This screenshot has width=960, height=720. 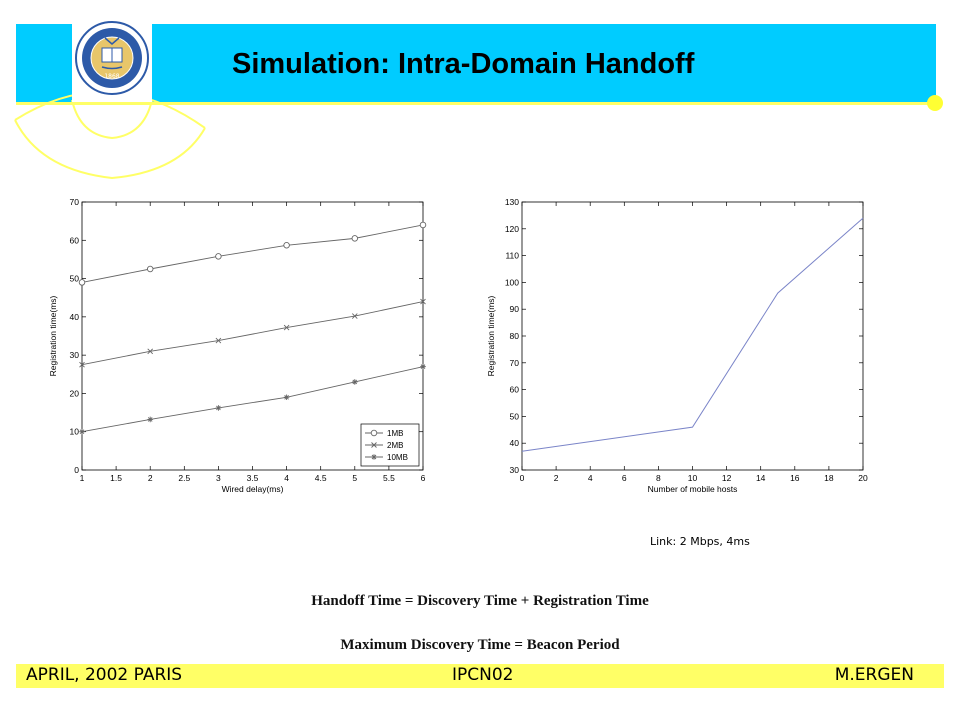 I want to click on legend-entry: 2MB, so click(x=395, y=445).